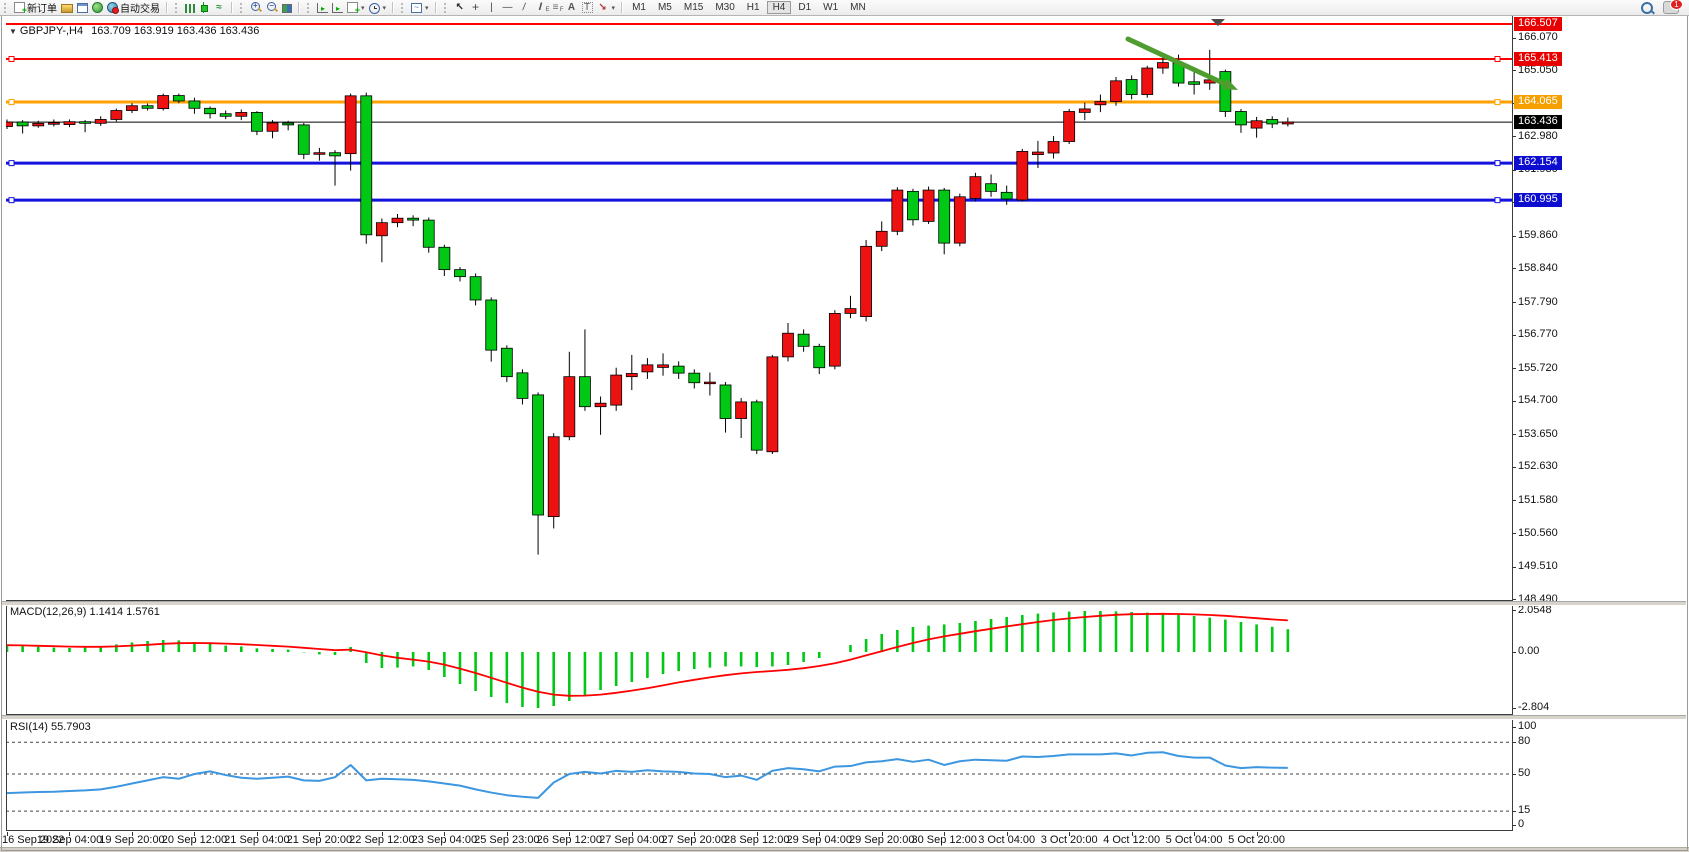  What do you see at coordinates (602, 7) in the screenshot?
I see `arrows-icon: ↘` at bounding box center [602, 7].